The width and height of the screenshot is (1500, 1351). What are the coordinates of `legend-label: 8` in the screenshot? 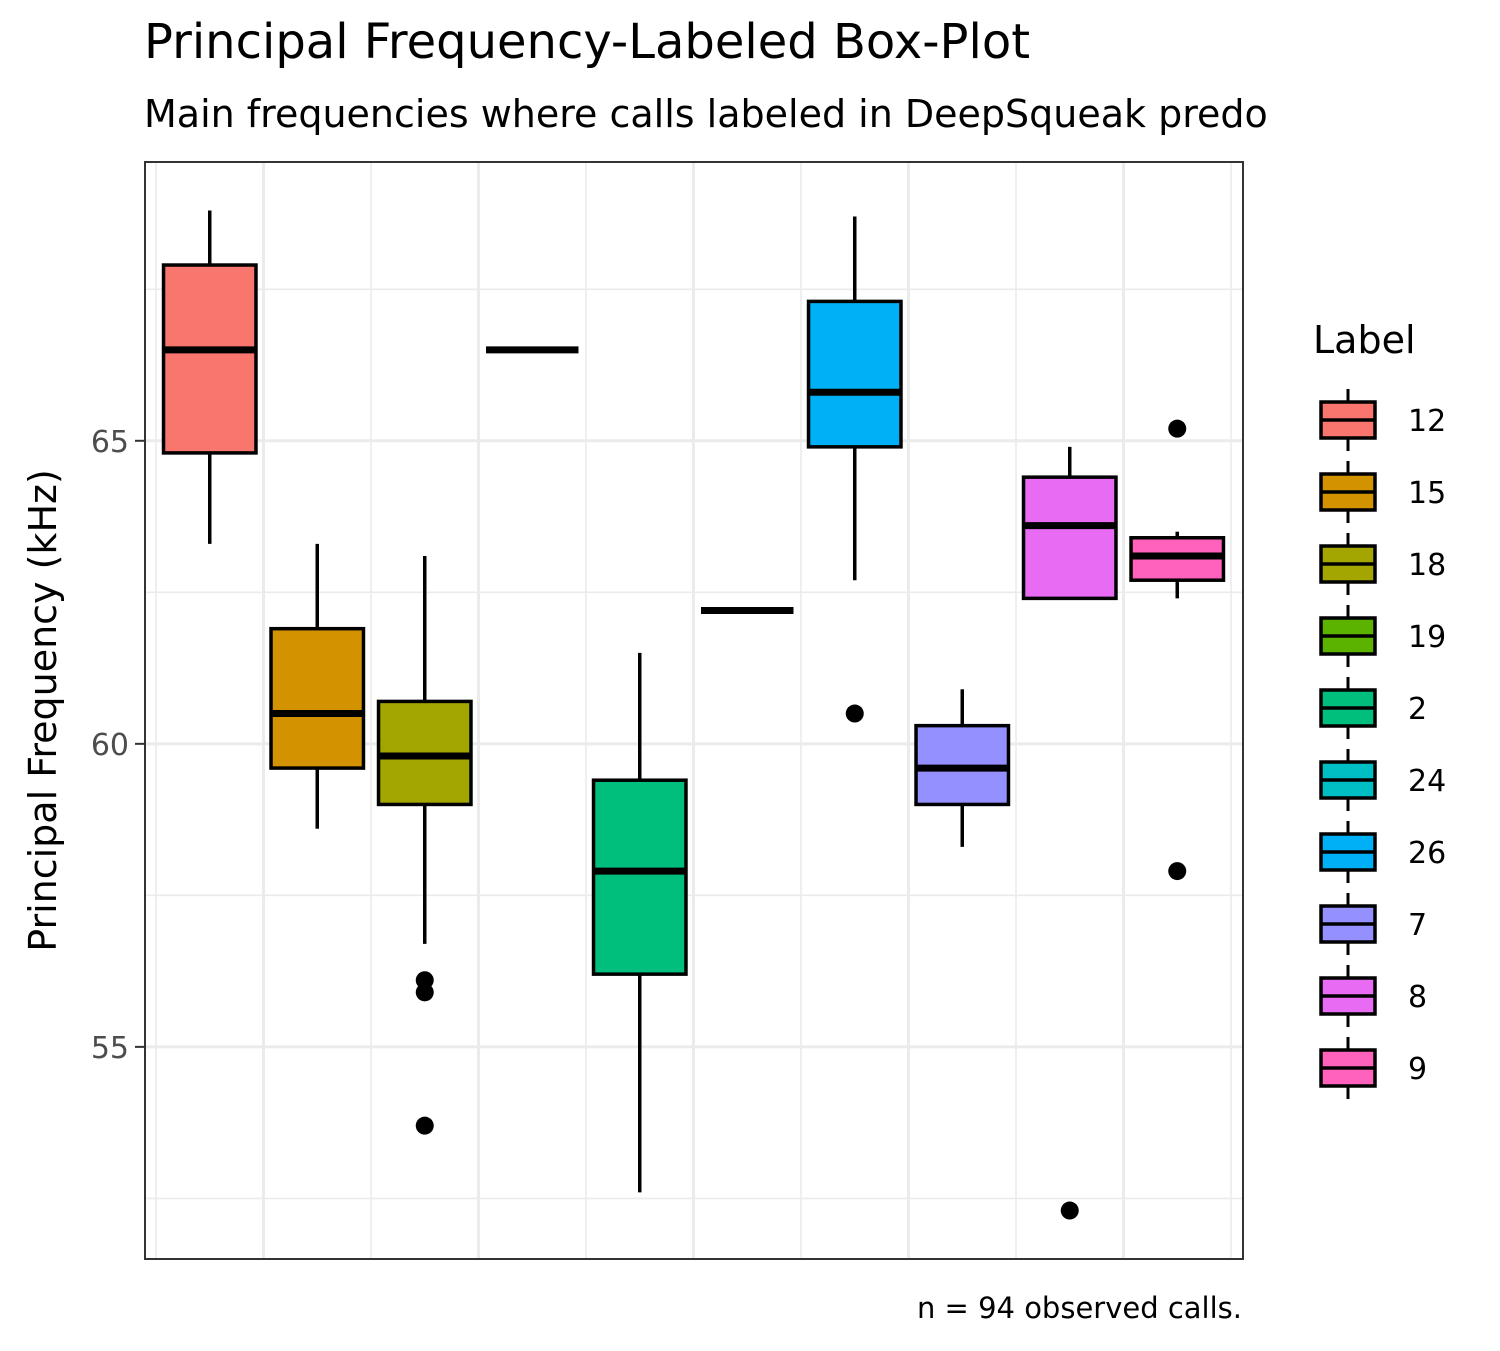 It's located at (1417, 997).